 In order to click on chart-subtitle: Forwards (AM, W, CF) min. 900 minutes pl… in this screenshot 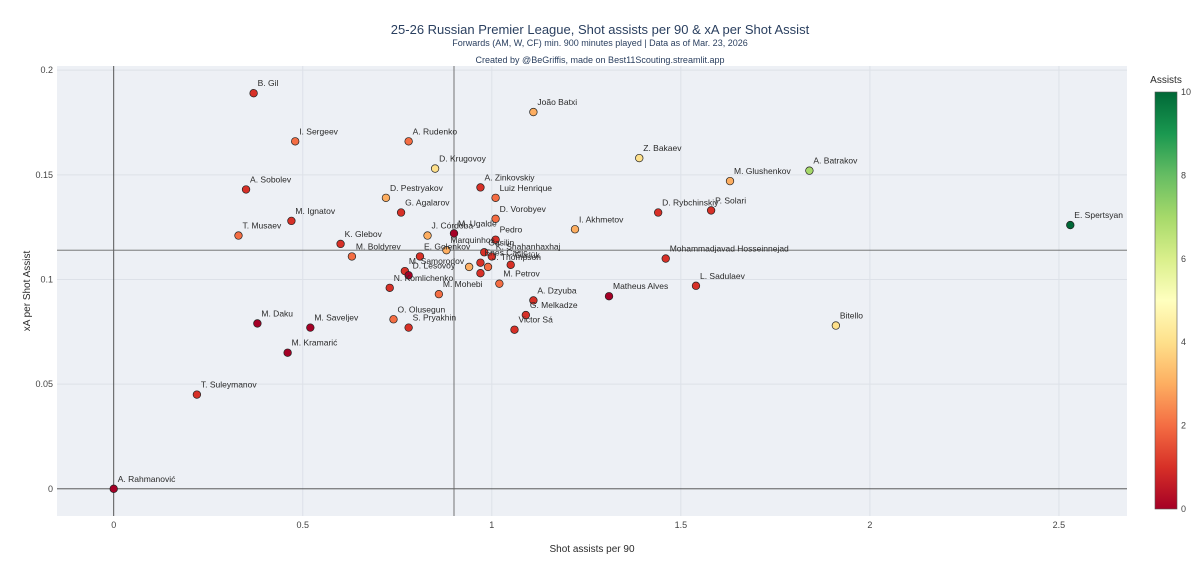, I will do `click(600, 43)`.